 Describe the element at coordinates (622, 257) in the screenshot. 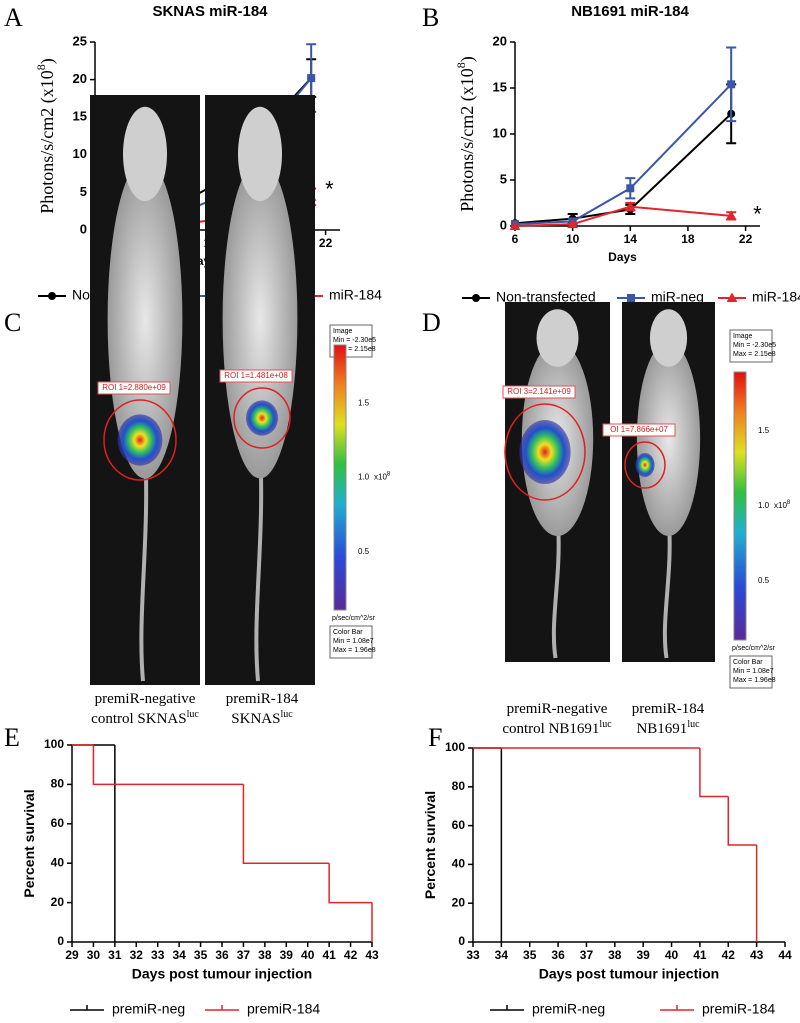

I see `x-axis-label: Days` at that location.